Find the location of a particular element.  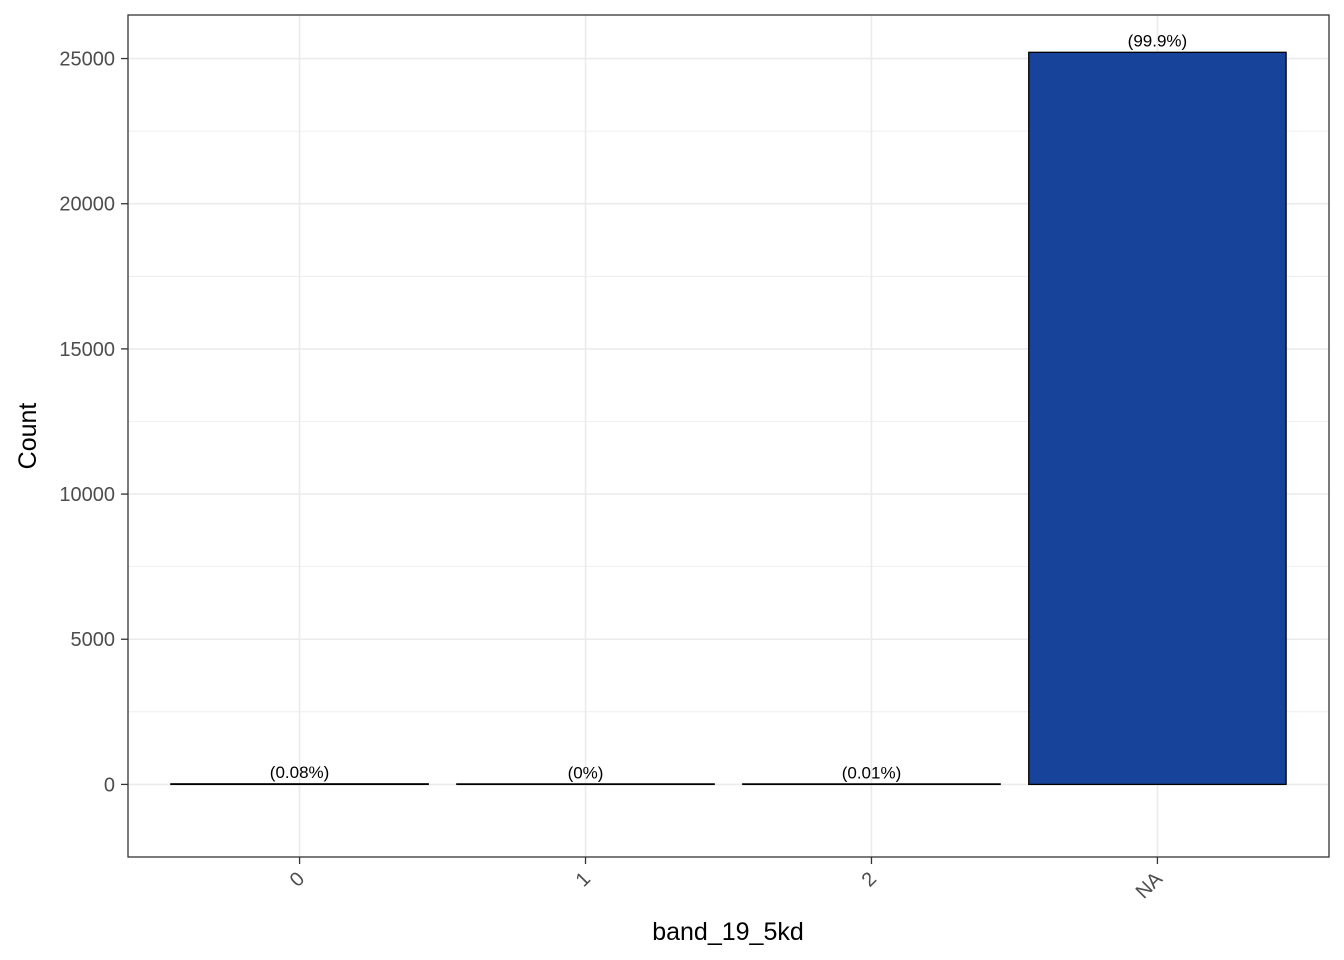

y-tick-label: 10000 is located at coordinates (87, 495).